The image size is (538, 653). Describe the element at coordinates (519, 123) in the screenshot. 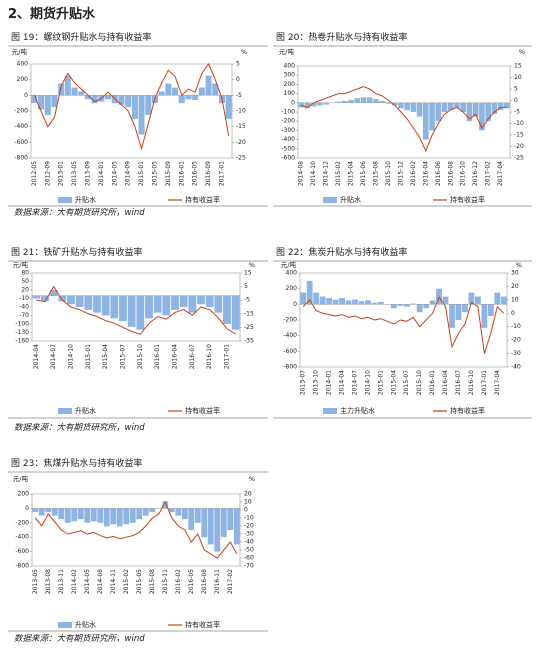

I see `y2-tick-label: -10` at that location.